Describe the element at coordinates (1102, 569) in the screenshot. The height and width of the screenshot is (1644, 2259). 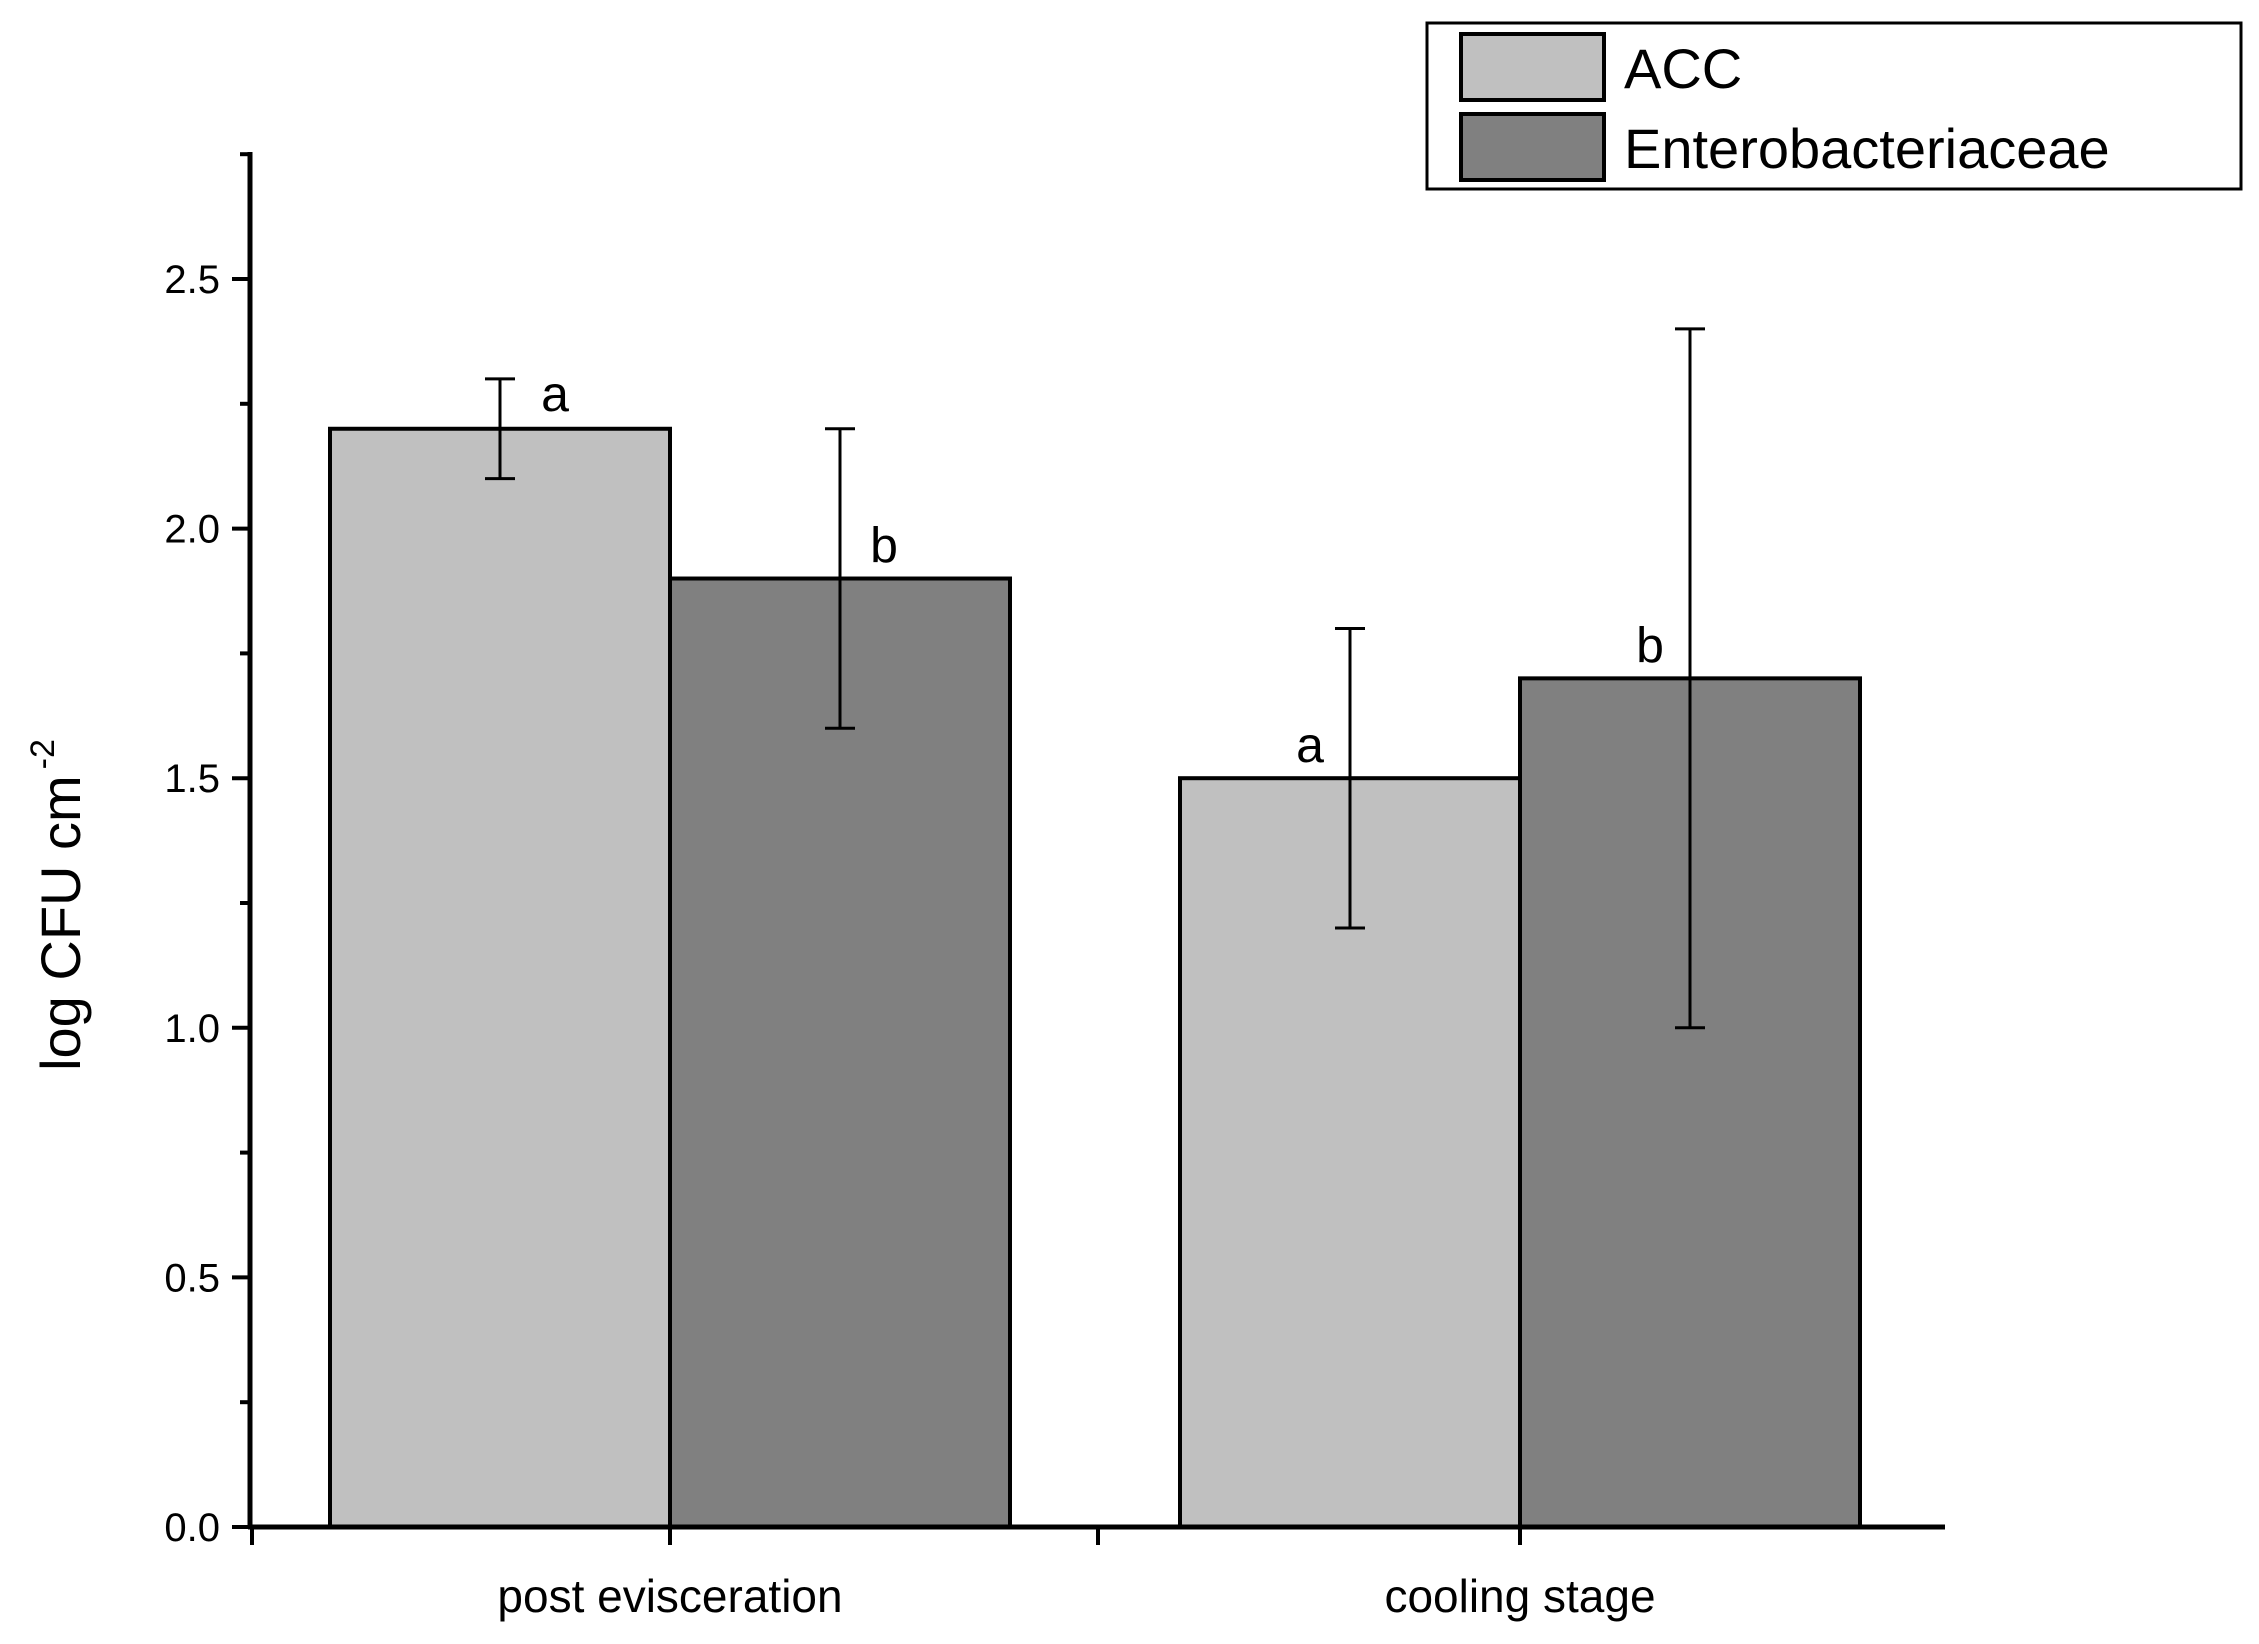
I see `significance-labels-layer: a a b b` at that location.